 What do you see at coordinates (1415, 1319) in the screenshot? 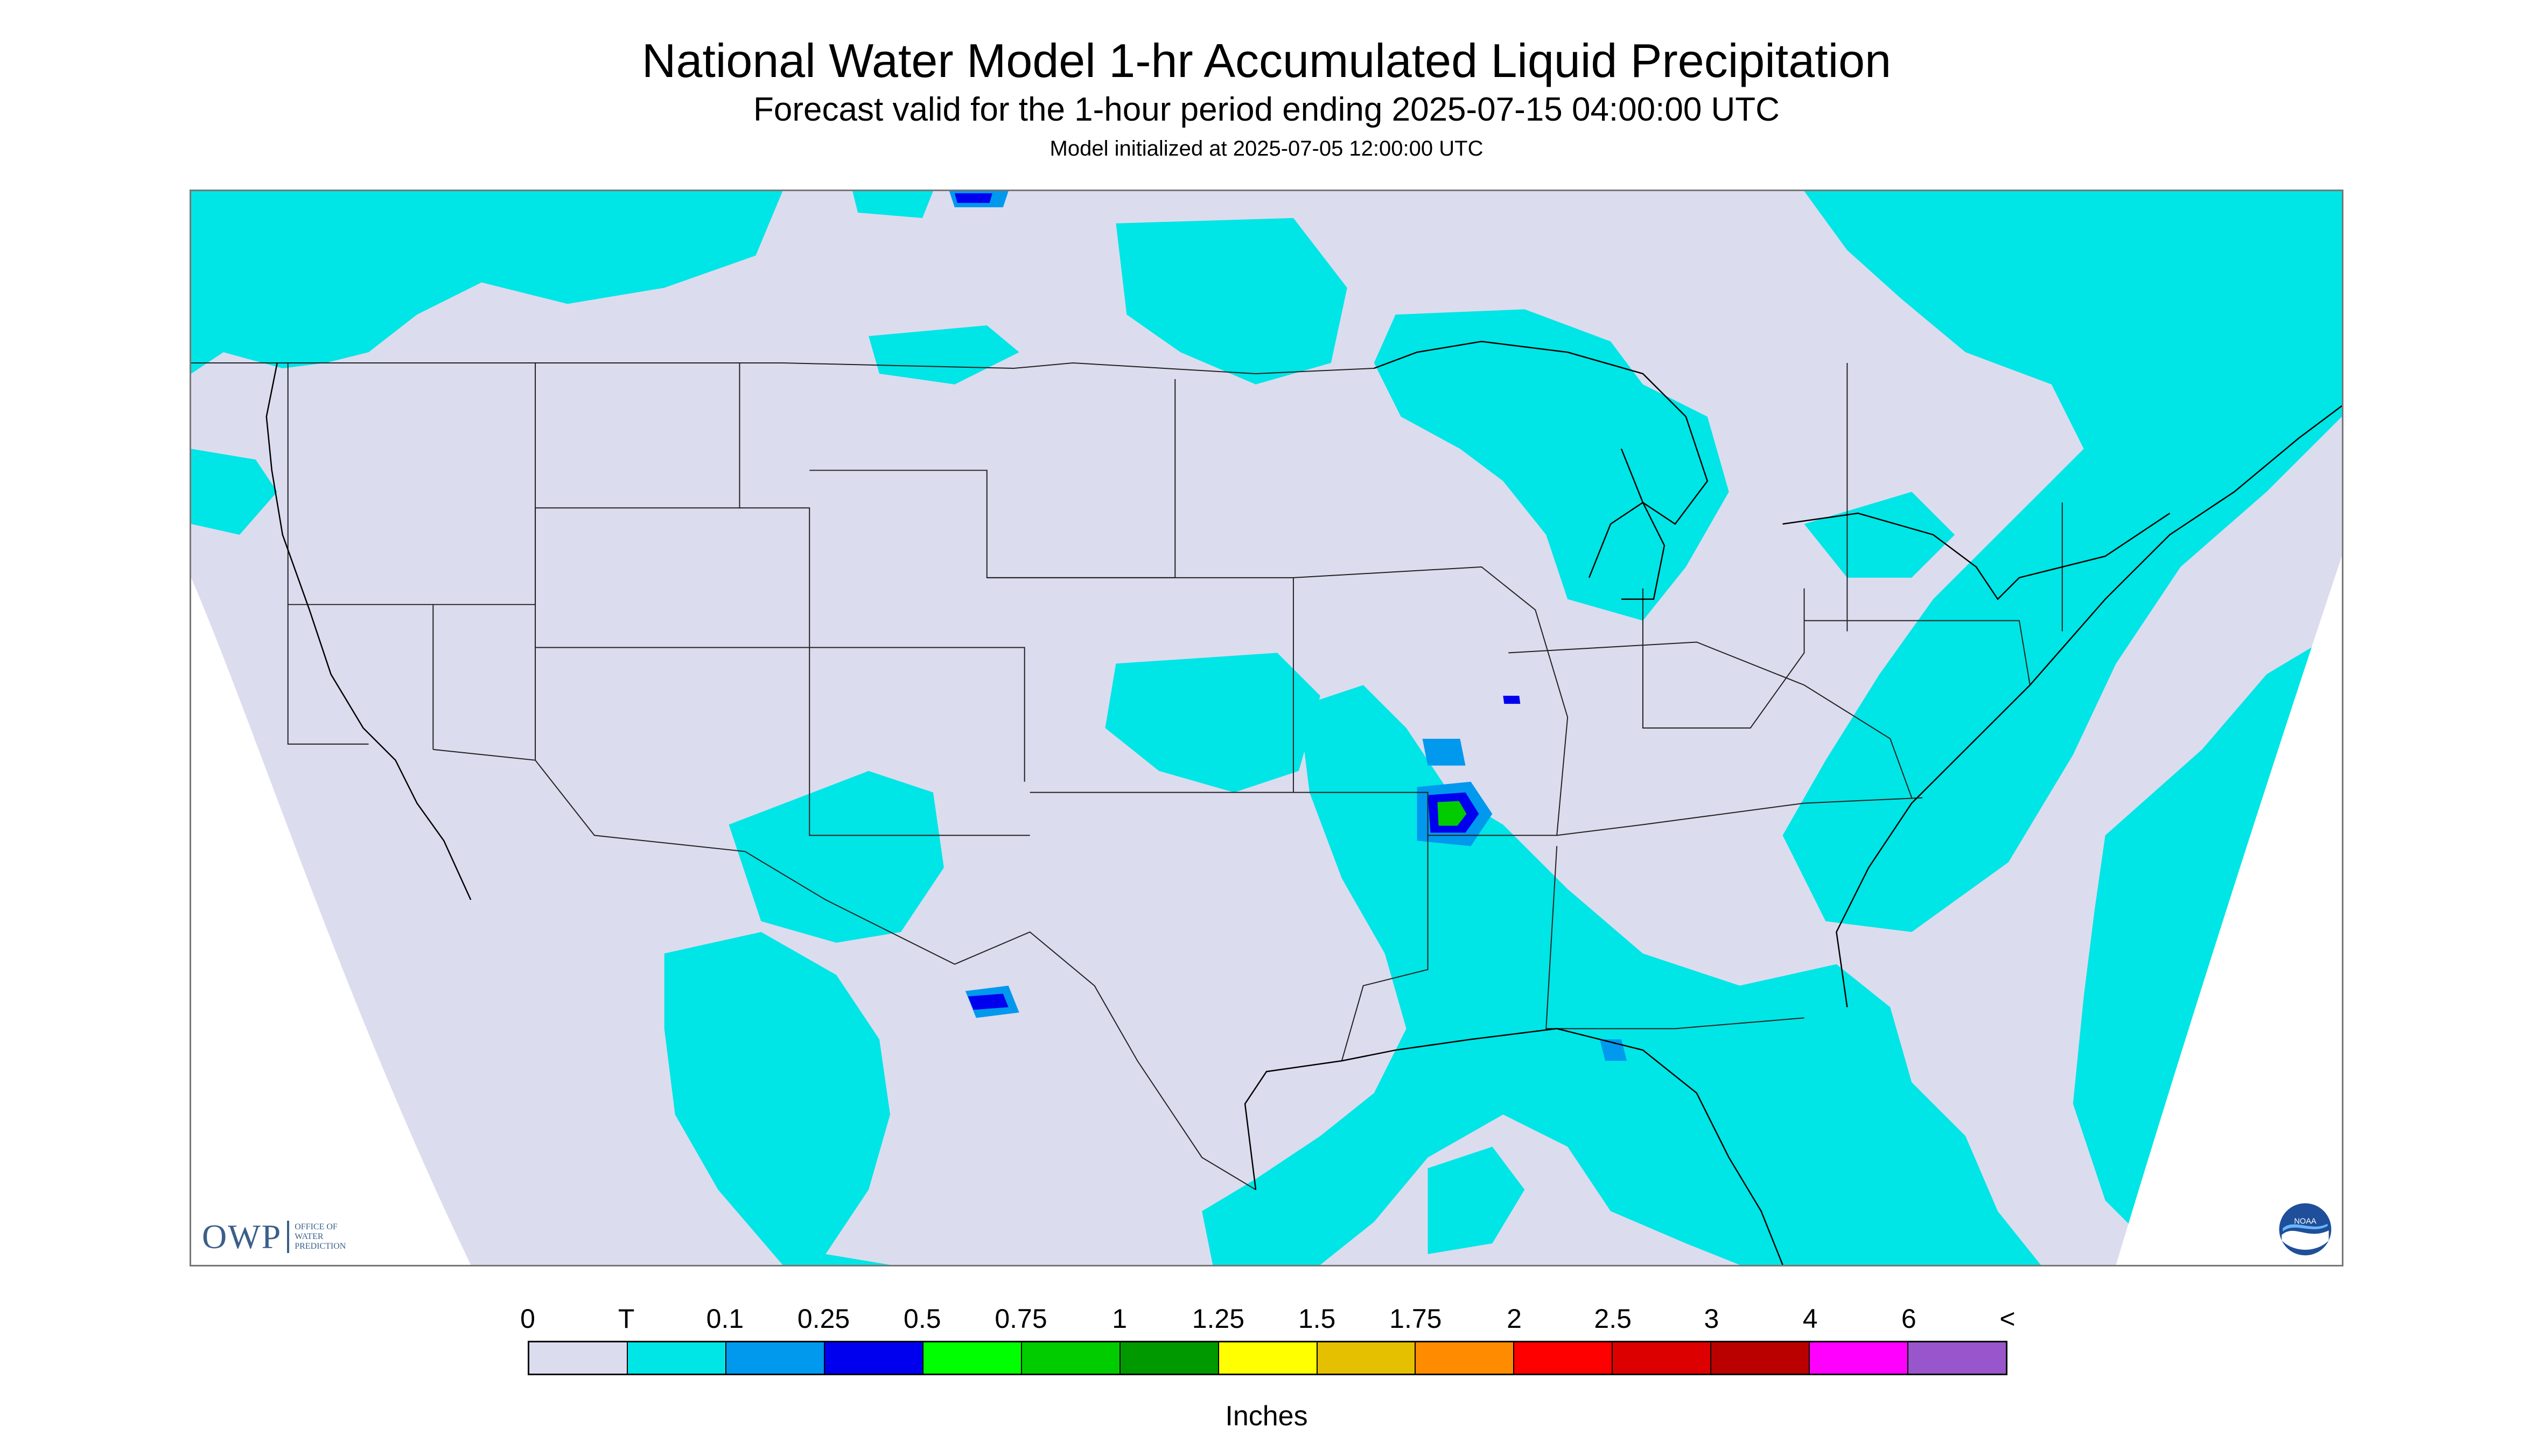
I see `legend-label: 1.75` at bounding box center [1415, 1319].